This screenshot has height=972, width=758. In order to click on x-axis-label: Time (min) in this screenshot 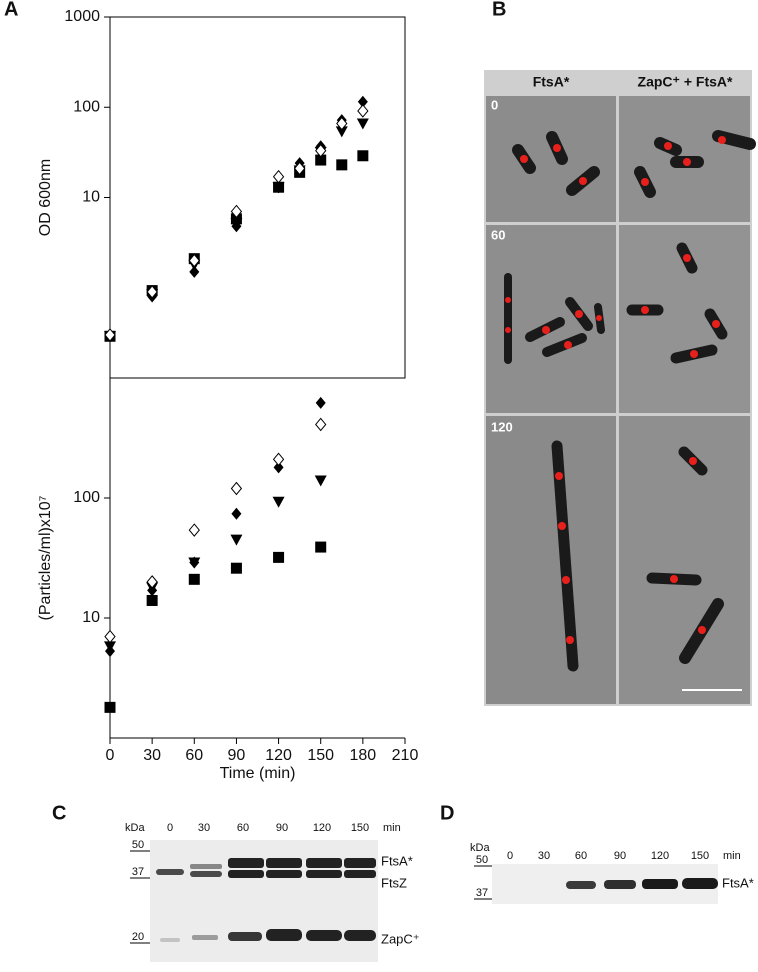, I will do `click(258, 773)`.